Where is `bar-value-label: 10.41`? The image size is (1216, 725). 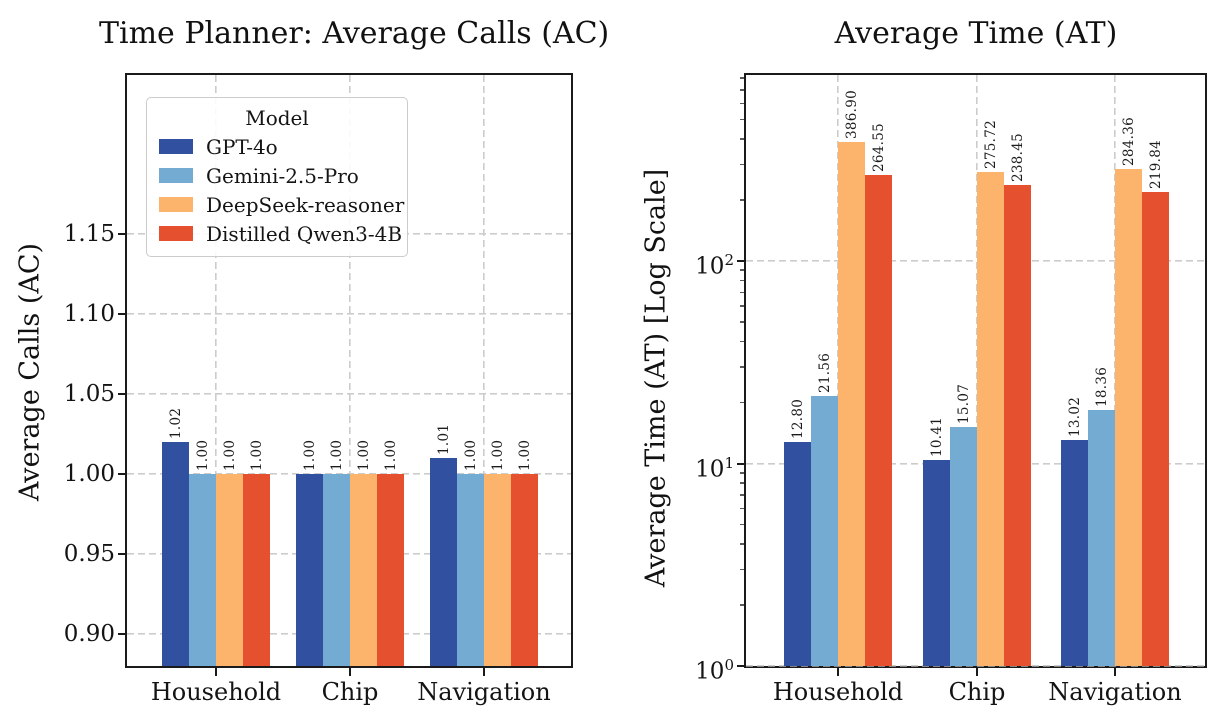 bar-value-label: 10.41 is located at coordinates (936, 436).